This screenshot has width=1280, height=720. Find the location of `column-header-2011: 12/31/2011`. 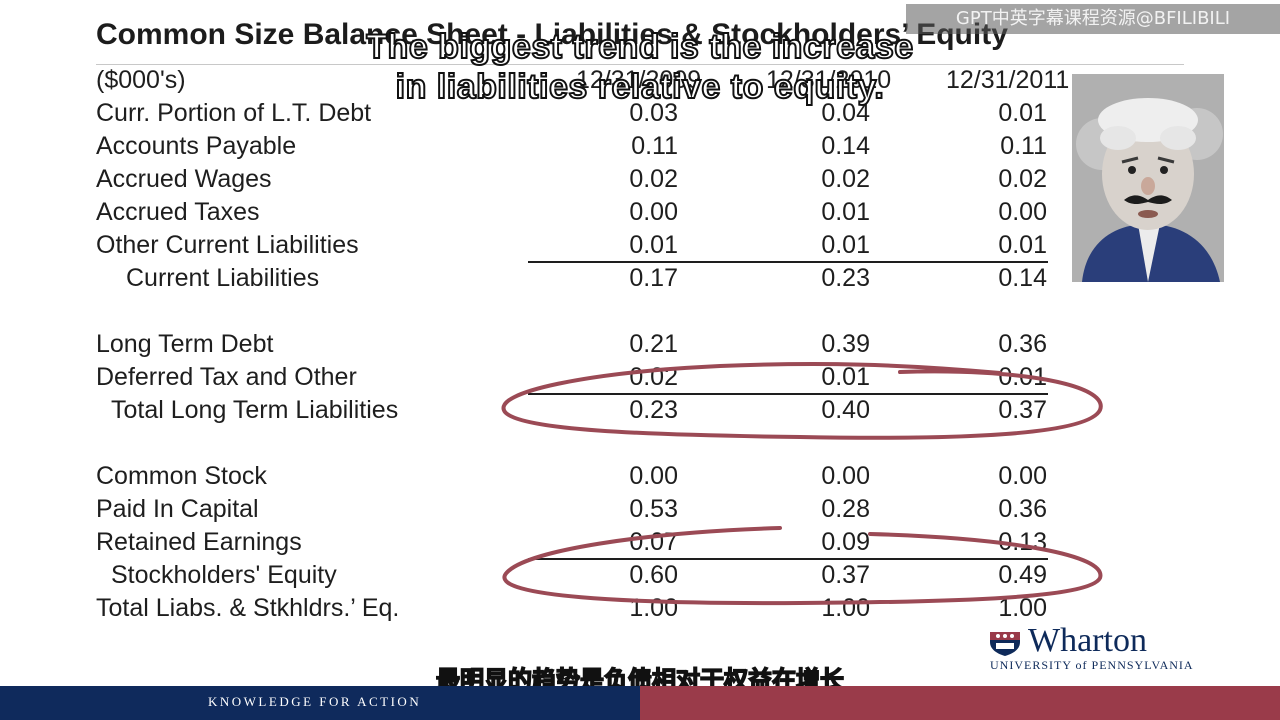

column-header-2011: 12/31/2011 is located at coordinates (1008, 80).